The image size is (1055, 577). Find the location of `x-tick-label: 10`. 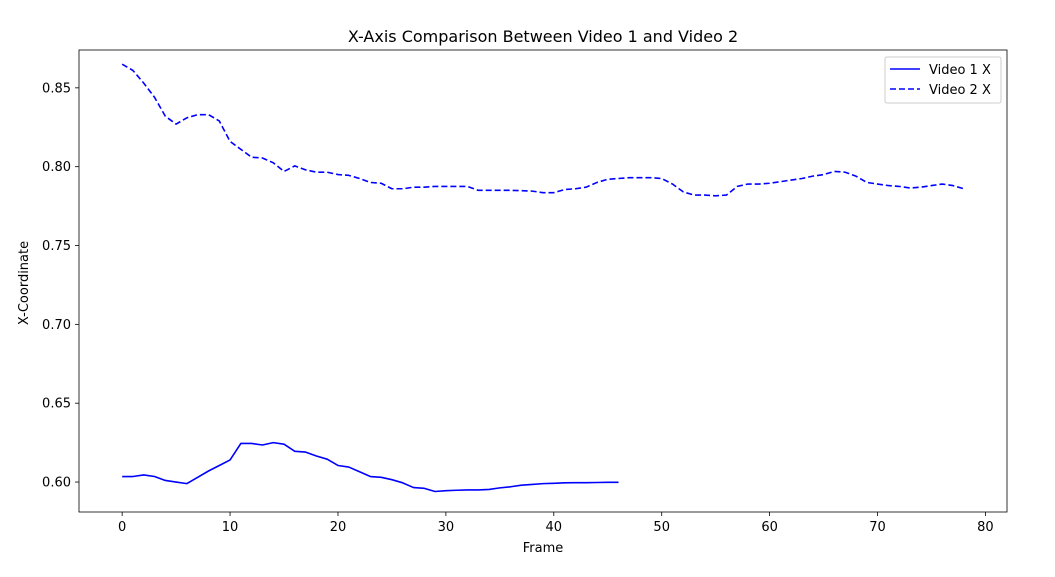

x-tick-label: 10 is located at coordinates (230, 527).